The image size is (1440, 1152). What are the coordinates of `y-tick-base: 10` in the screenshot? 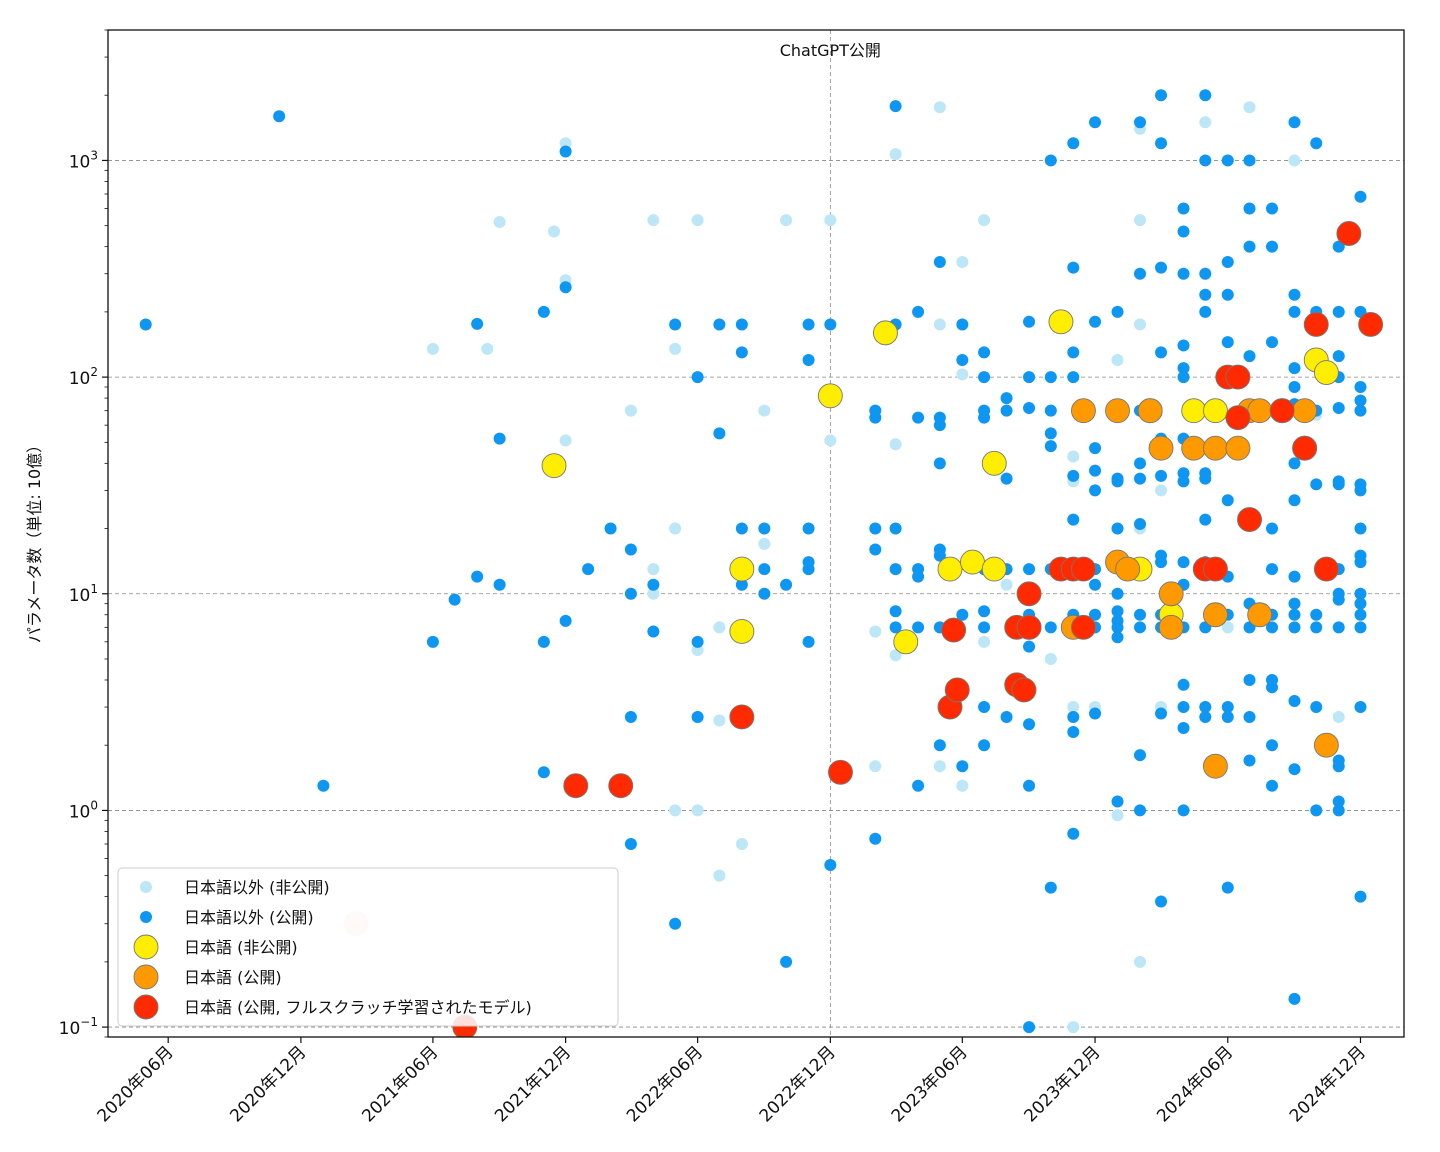 It's located at (80, 596).